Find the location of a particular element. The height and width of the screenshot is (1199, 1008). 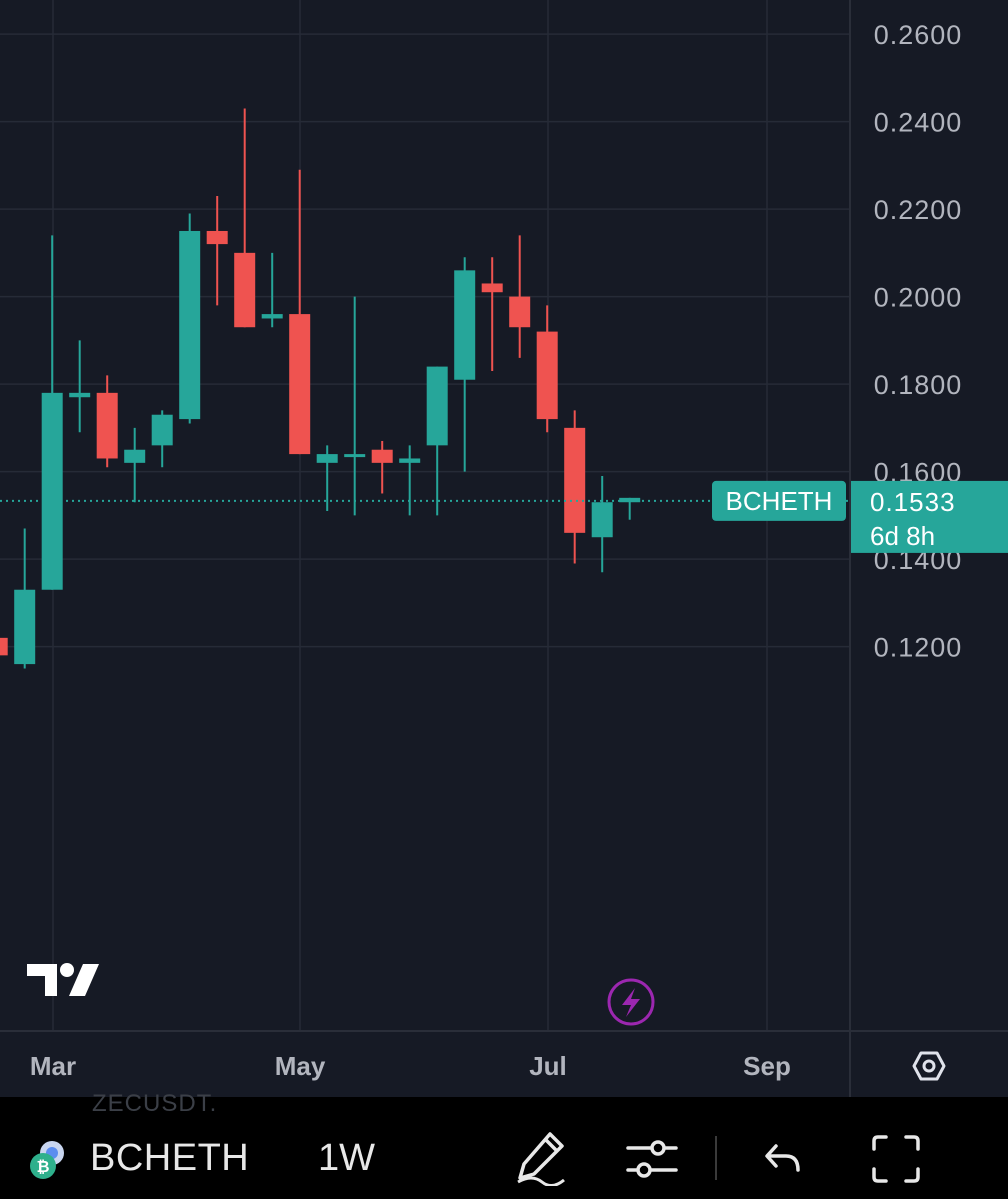

time-tick-label: May is located at coordinates (300, 1066).